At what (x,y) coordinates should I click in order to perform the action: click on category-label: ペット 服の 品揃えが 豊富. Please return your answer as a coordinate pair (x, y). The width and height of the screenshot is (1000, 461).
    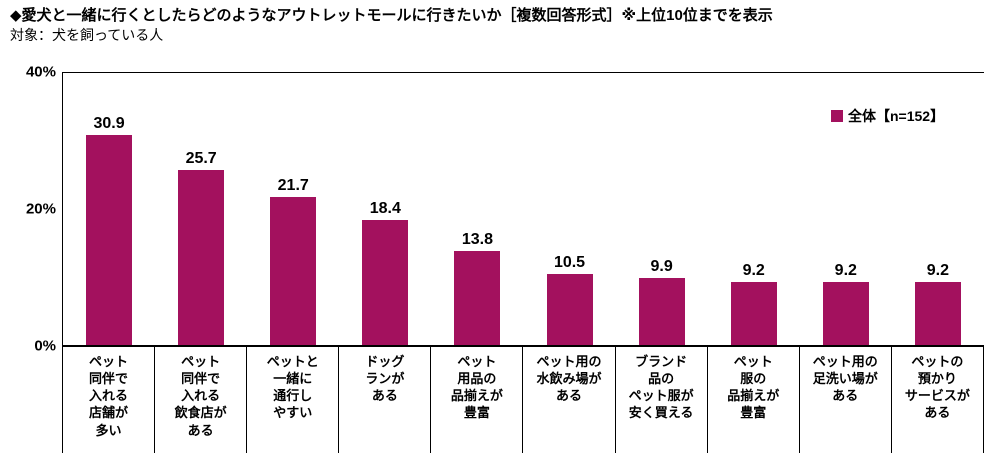
    Looking at the image, I should click on (754, 400).